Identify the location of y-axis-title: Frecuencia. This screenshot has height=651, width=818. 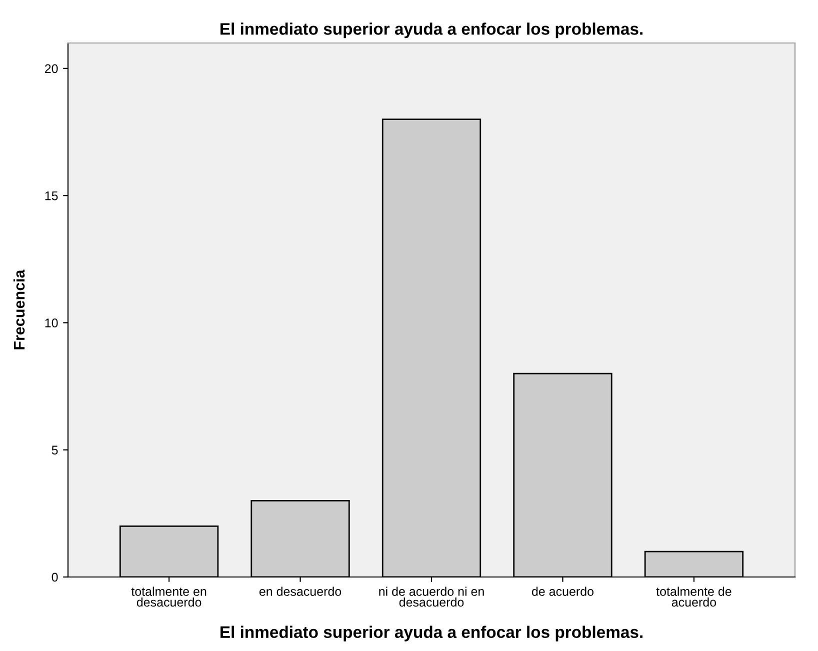
(19, 310).